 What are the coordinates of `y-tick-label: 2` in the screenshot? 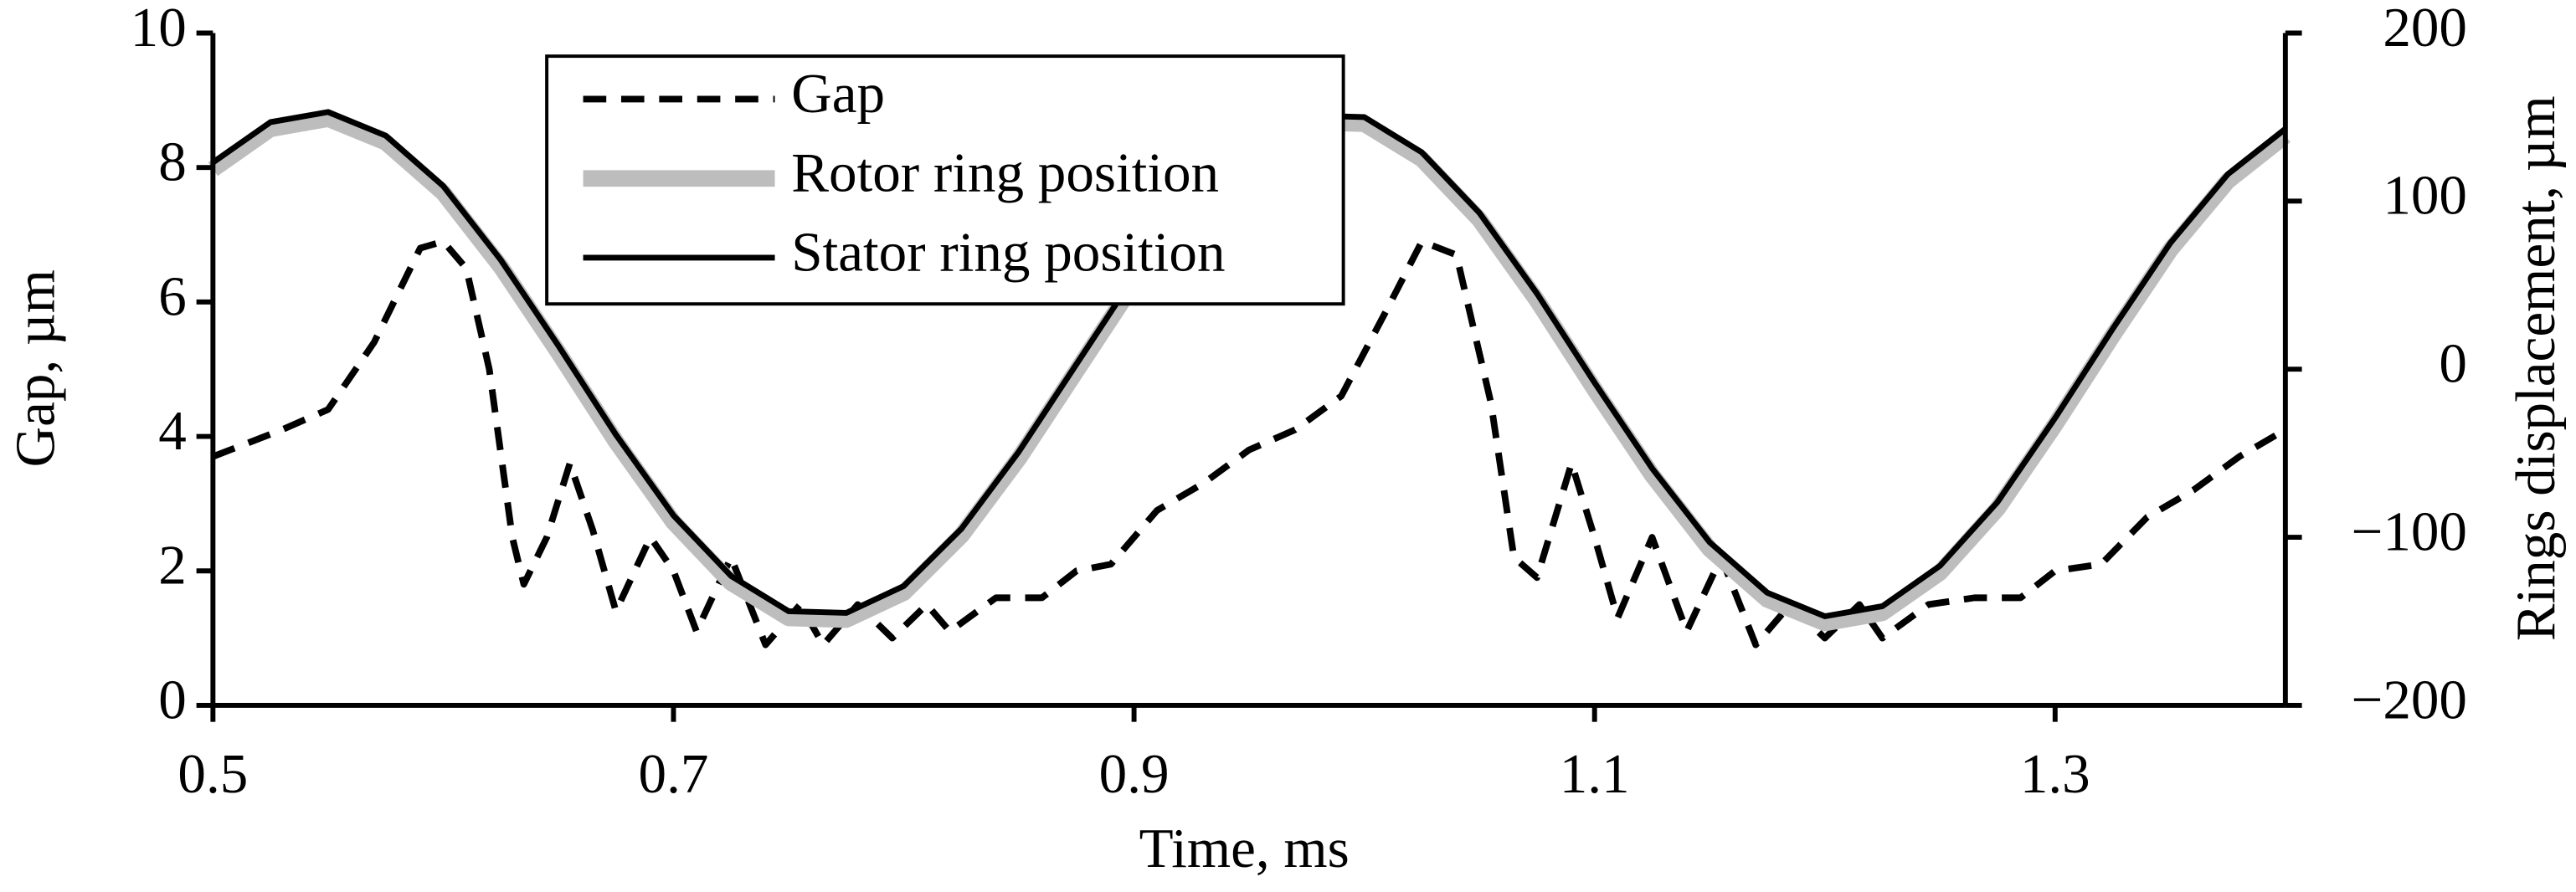 It's located at (173, 565).